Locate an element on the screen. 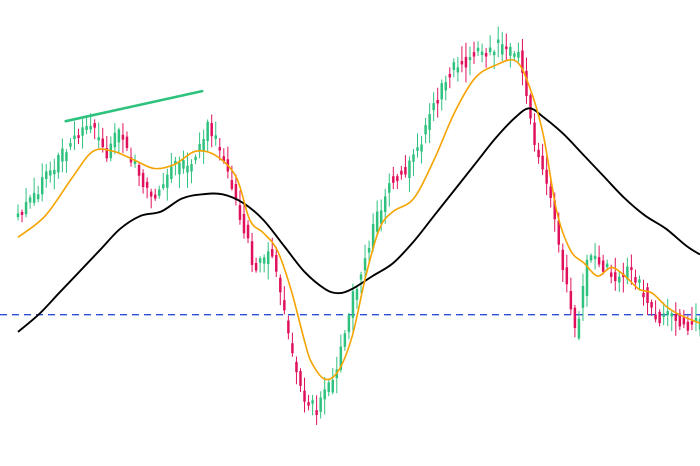  trendline-group is located at coordinates (134, 106).